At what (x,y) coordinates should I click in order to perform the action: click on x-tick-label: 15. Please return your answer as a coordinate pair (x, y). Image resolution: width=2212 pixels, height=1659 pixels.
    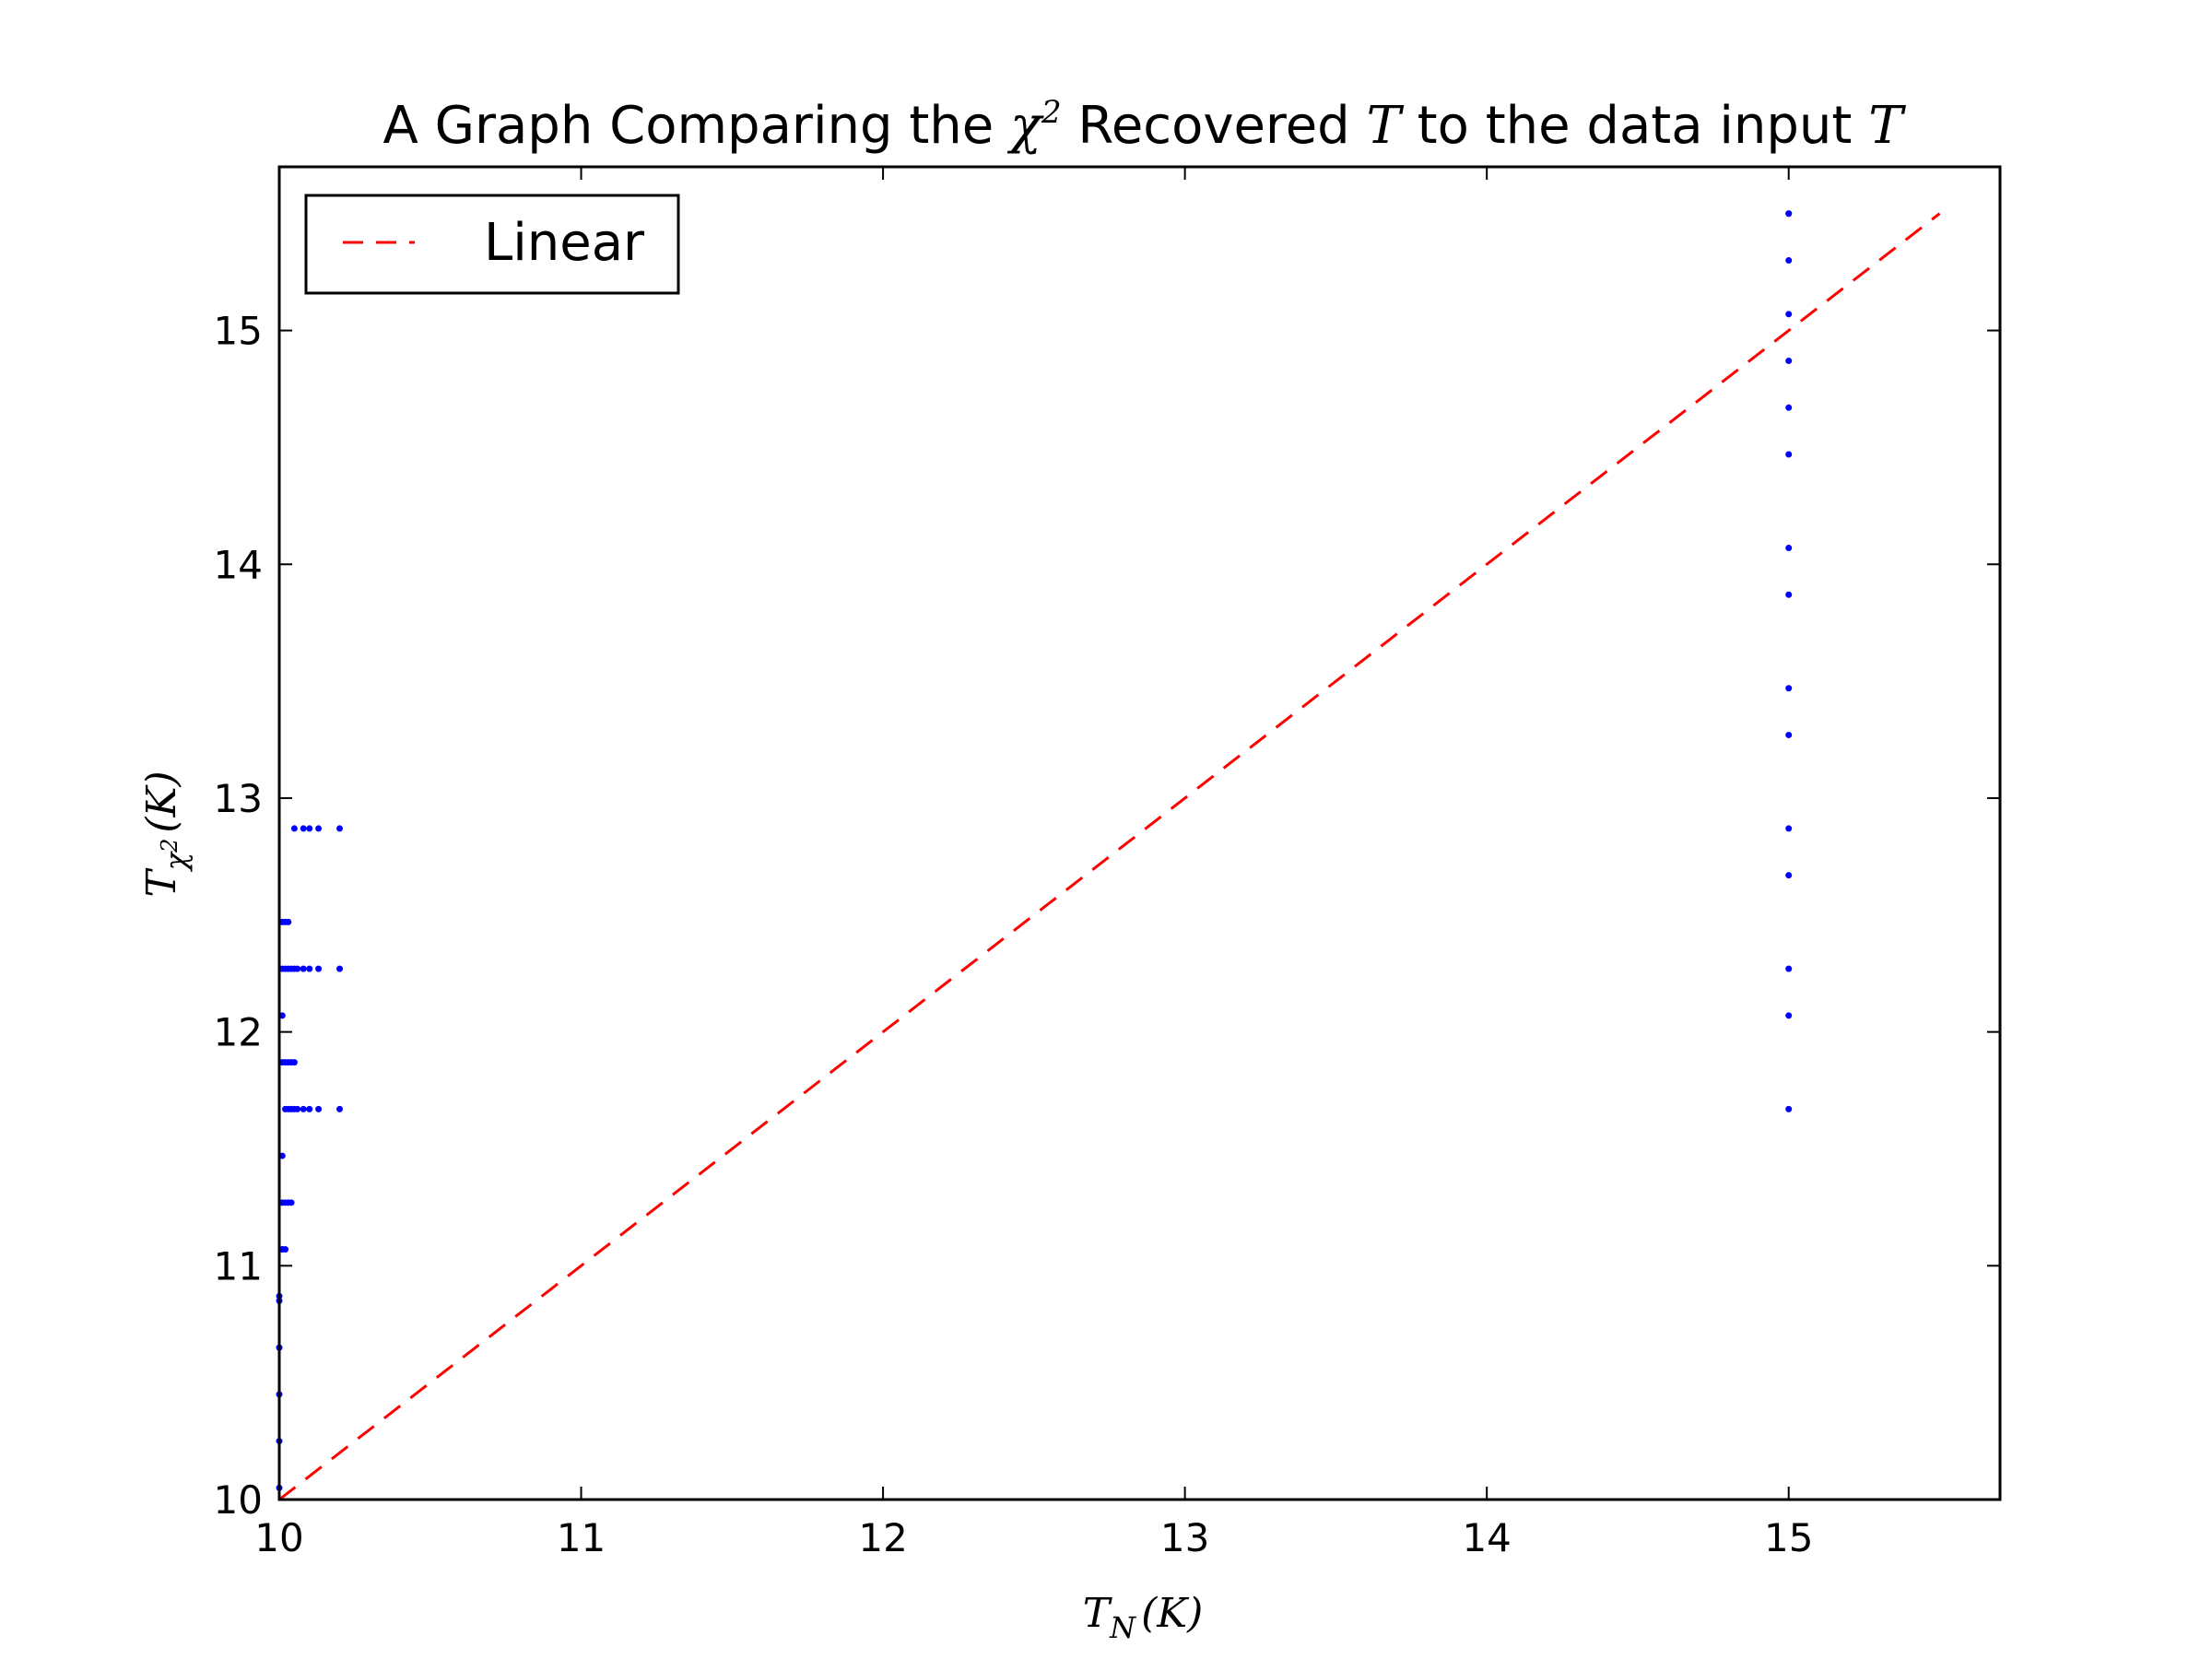
    Looking at the image, I should click on (1788, 1537).